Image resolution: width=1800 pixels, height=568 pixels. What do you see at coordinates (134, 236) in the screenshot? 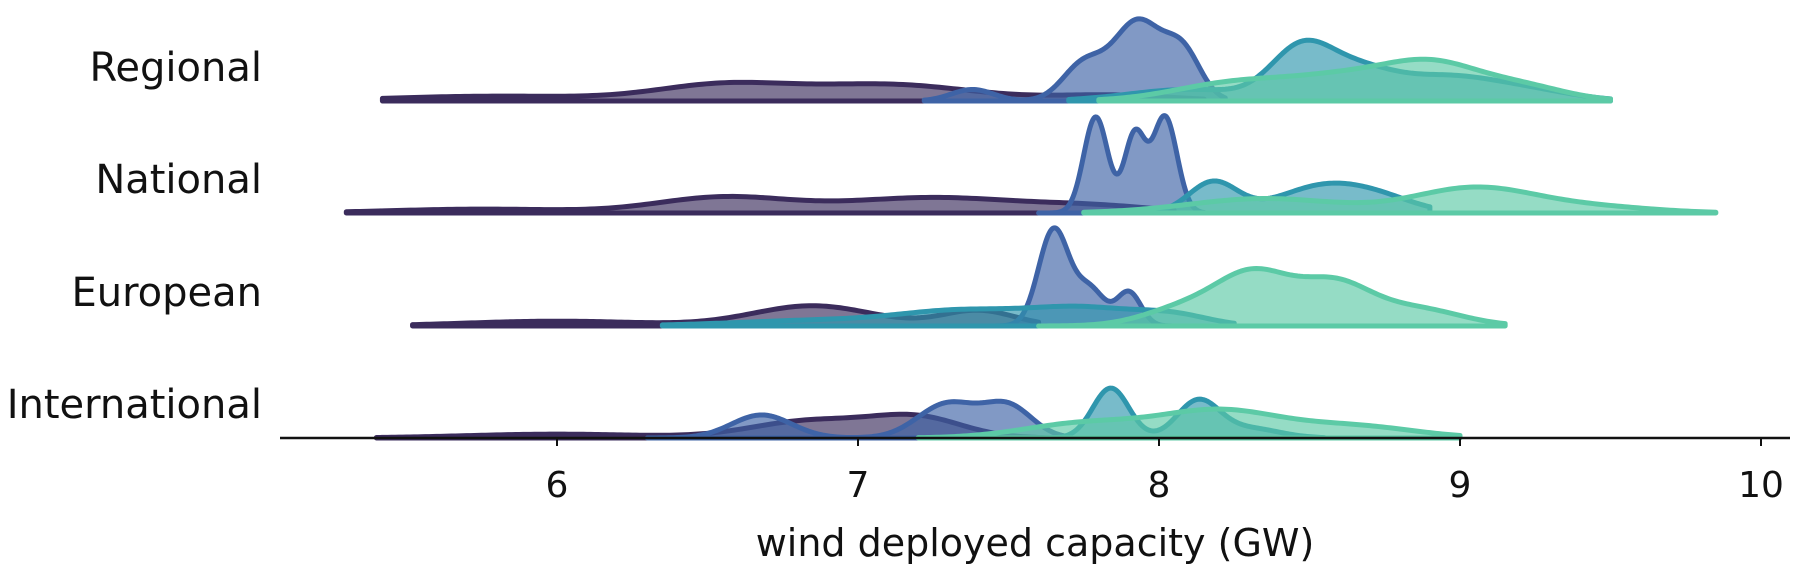
I see `row-labels: Regional National European International` at bounding box center [134, 236].